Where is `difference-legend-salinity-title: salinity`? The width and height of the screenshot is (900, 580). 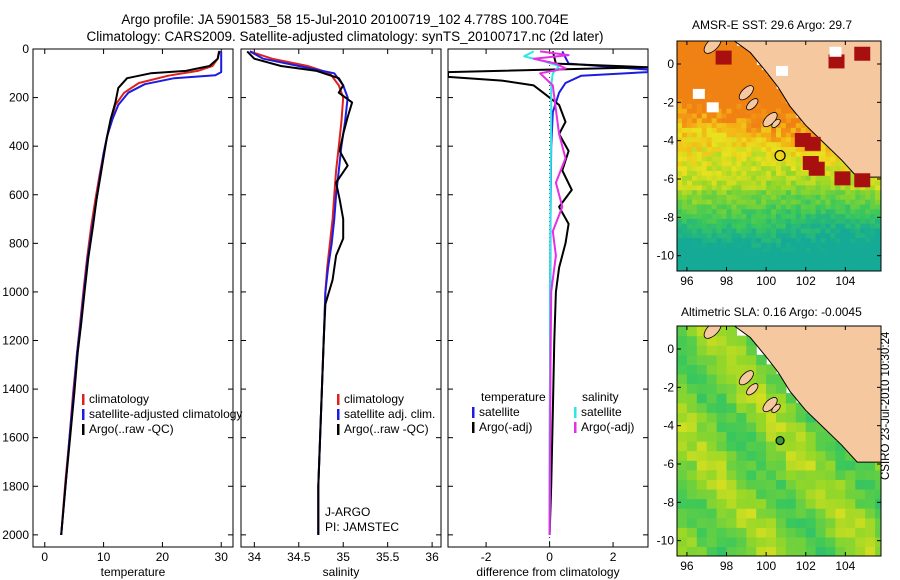
difference-legend-salinity-title: salinity is located at coordinates (600, 397).